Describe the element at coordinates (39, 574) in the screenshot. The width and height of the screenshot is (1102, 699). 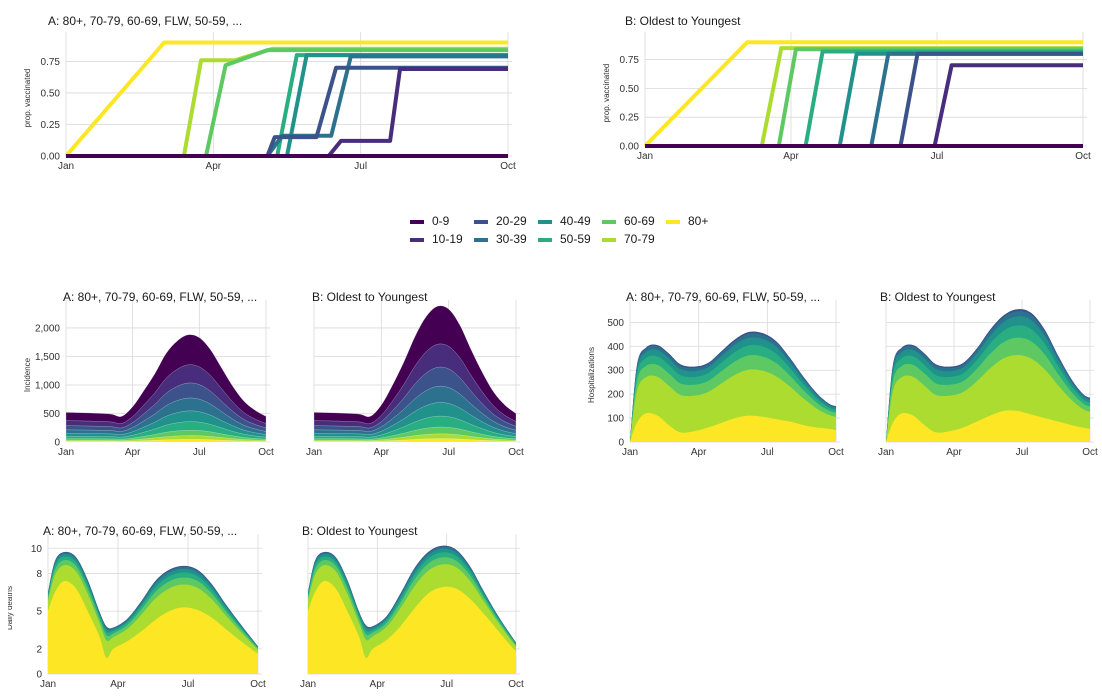
I see `y-tick-label: 8` at that location.